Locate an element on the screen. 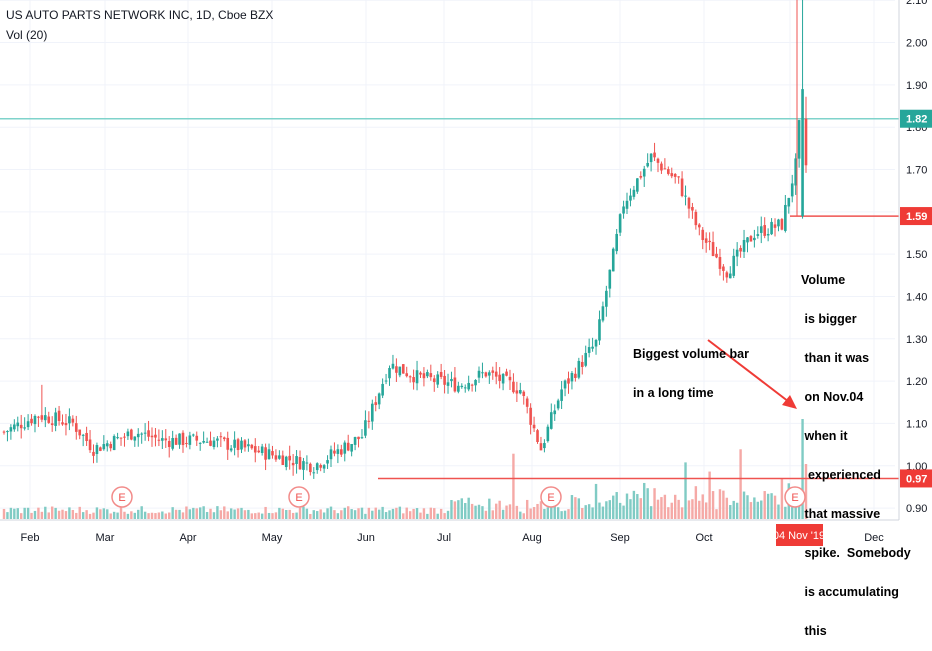 The height and width of the screenshot is (651, 932). note-line: spike. Somebody is located at coordinates (856, 553).